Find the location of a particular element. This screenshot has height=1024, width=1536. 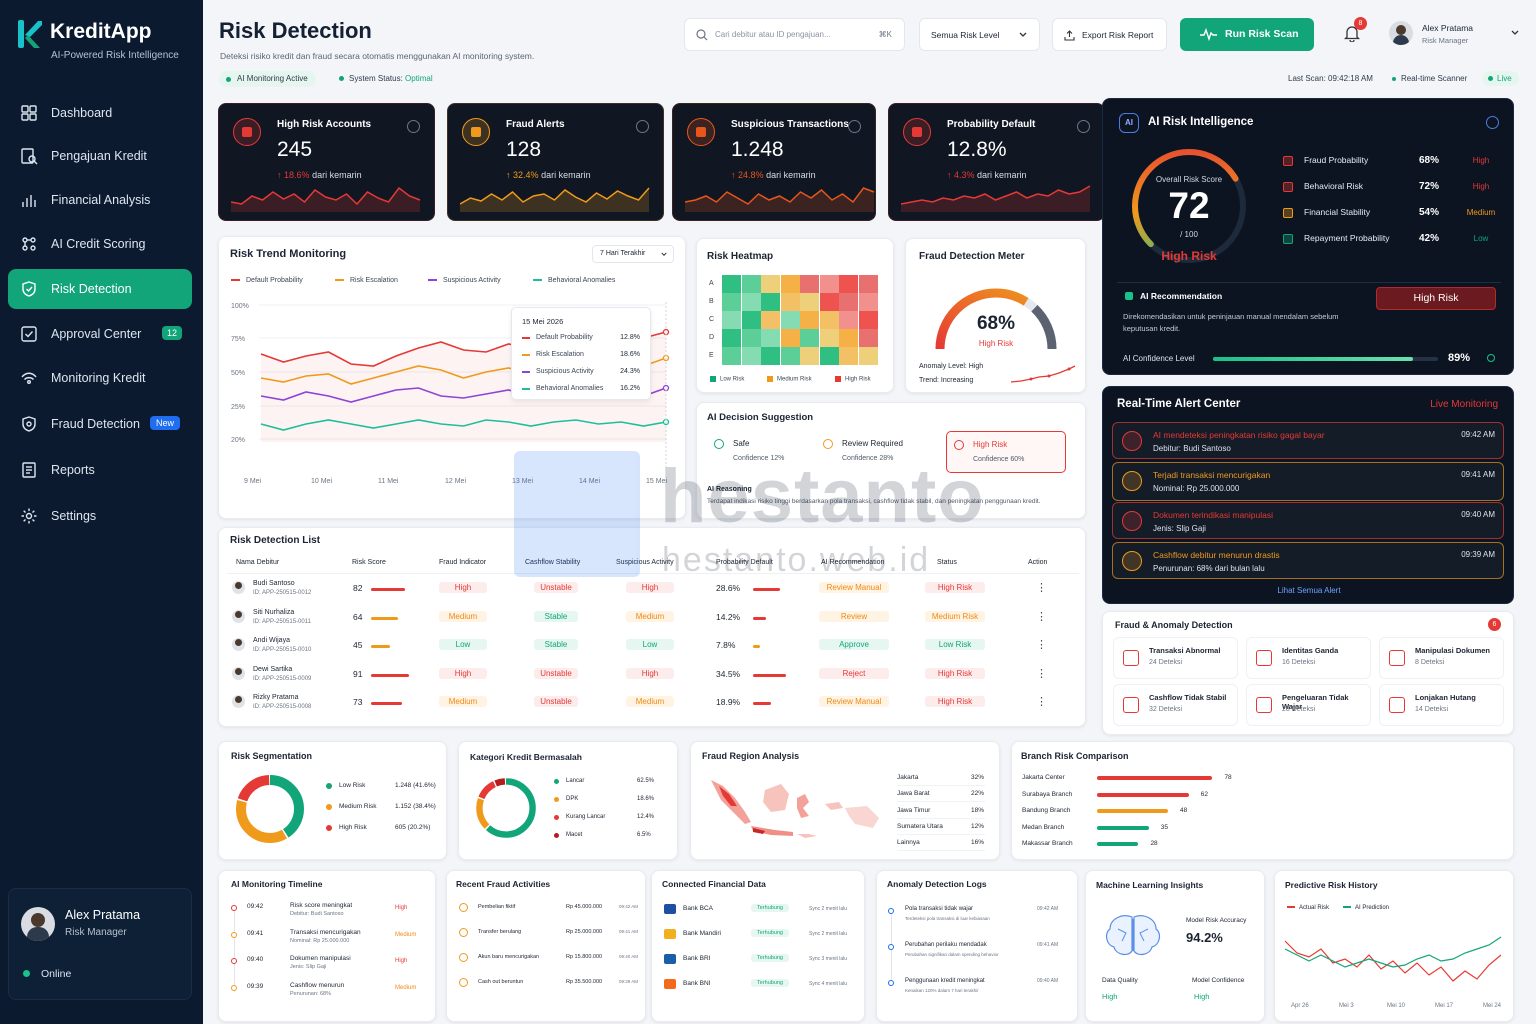

export-risk-report-button: Export Risk Report is located at coordinates (1109, 34).